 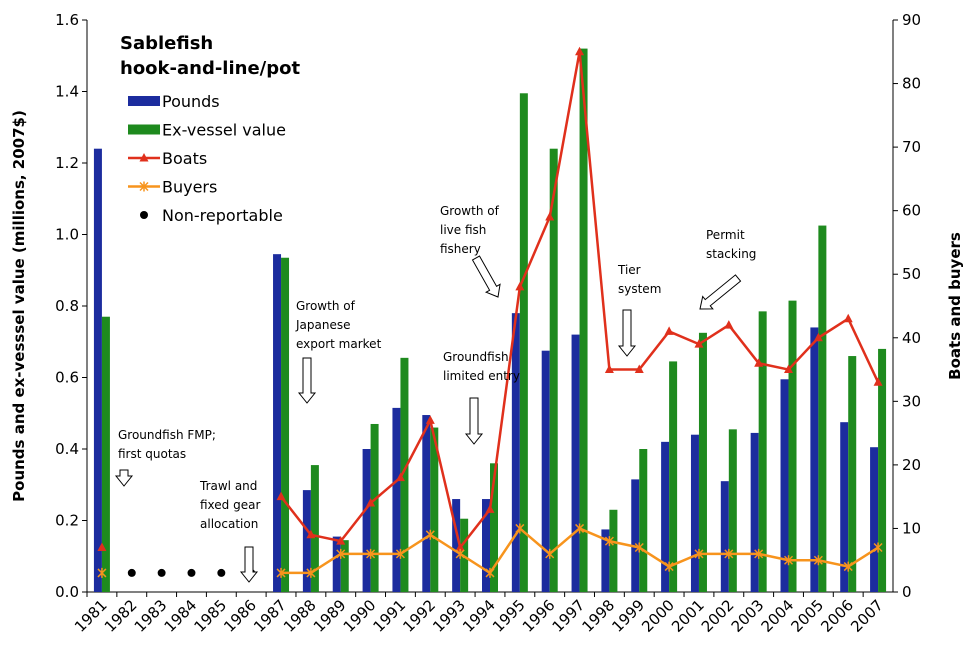 I want to click on annotation: Growth of, so click(x=326, y=306).